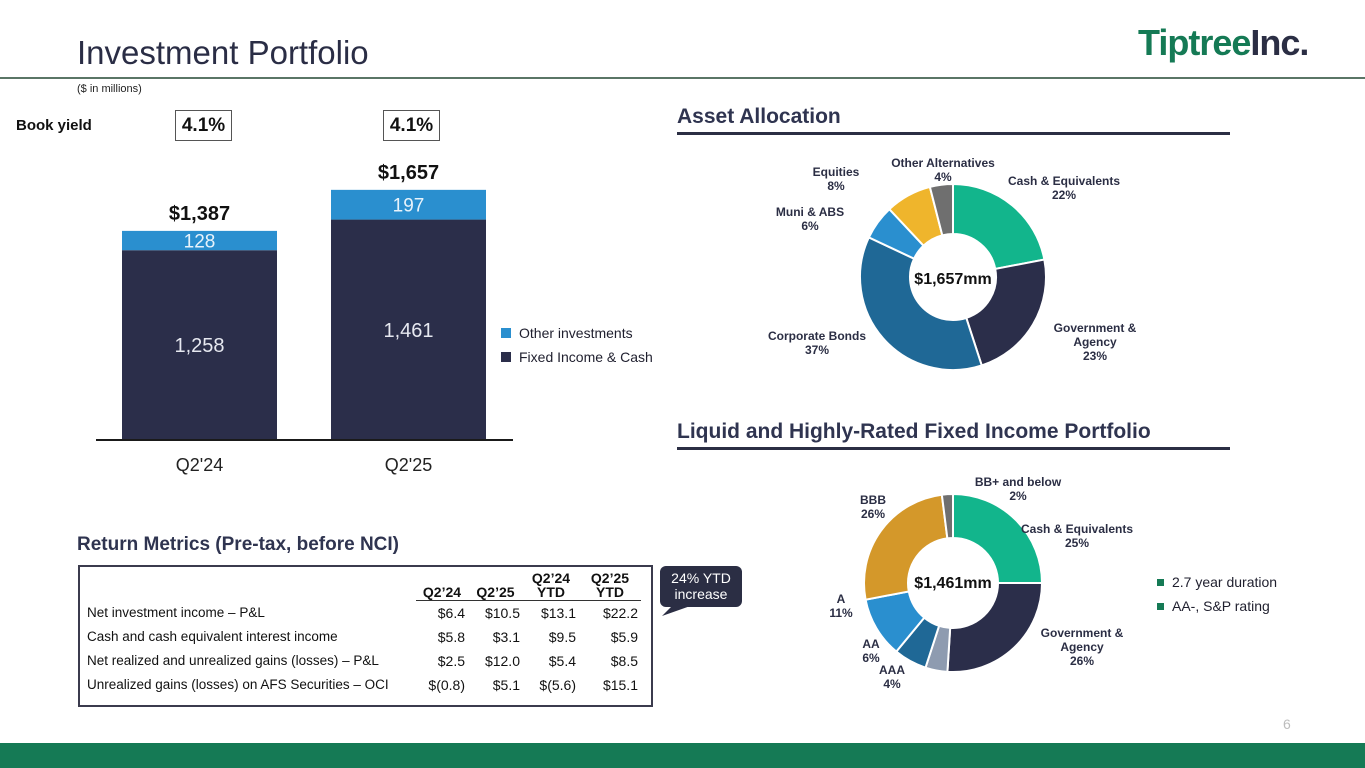 Image resolution: width=1365 pixels, height=768 pixels. Describe the element at coordinates (199, 465) in the screenshot. I see `x-tick-label: Q2'24` at that location.